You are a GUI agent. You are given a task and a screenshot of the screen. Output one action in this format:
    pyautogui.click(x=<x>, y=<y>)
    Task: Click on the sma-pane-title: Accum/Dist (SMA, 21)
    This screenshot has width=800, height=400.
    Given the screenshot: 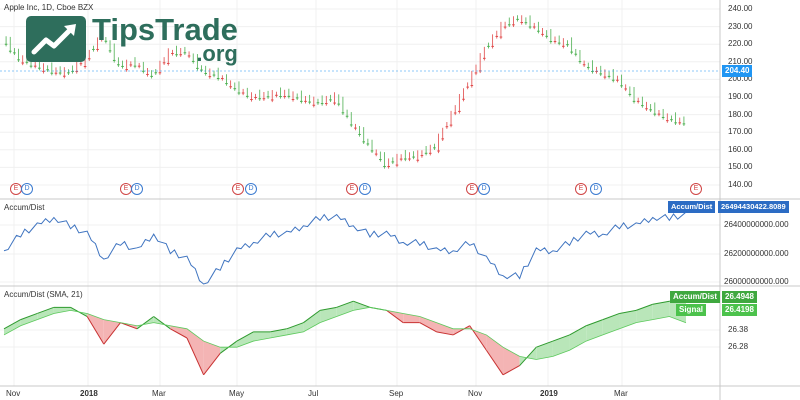 What is the action you would take?
    pyautogui.click(x=43, y=294)
    